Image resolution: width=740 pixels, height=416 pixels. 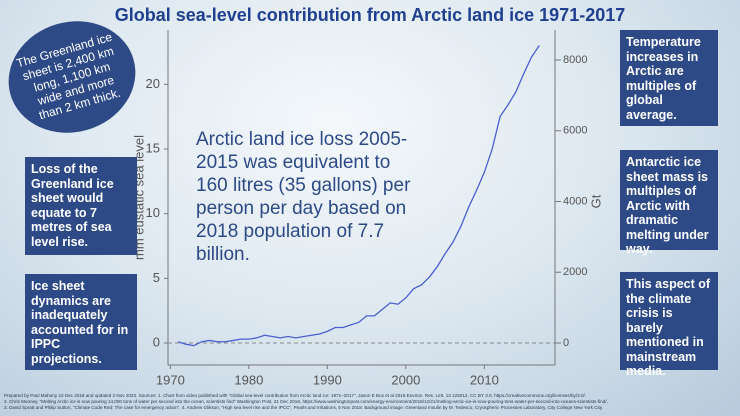 I want to click on y-tick-label: 15, so click(x=153, y=147).